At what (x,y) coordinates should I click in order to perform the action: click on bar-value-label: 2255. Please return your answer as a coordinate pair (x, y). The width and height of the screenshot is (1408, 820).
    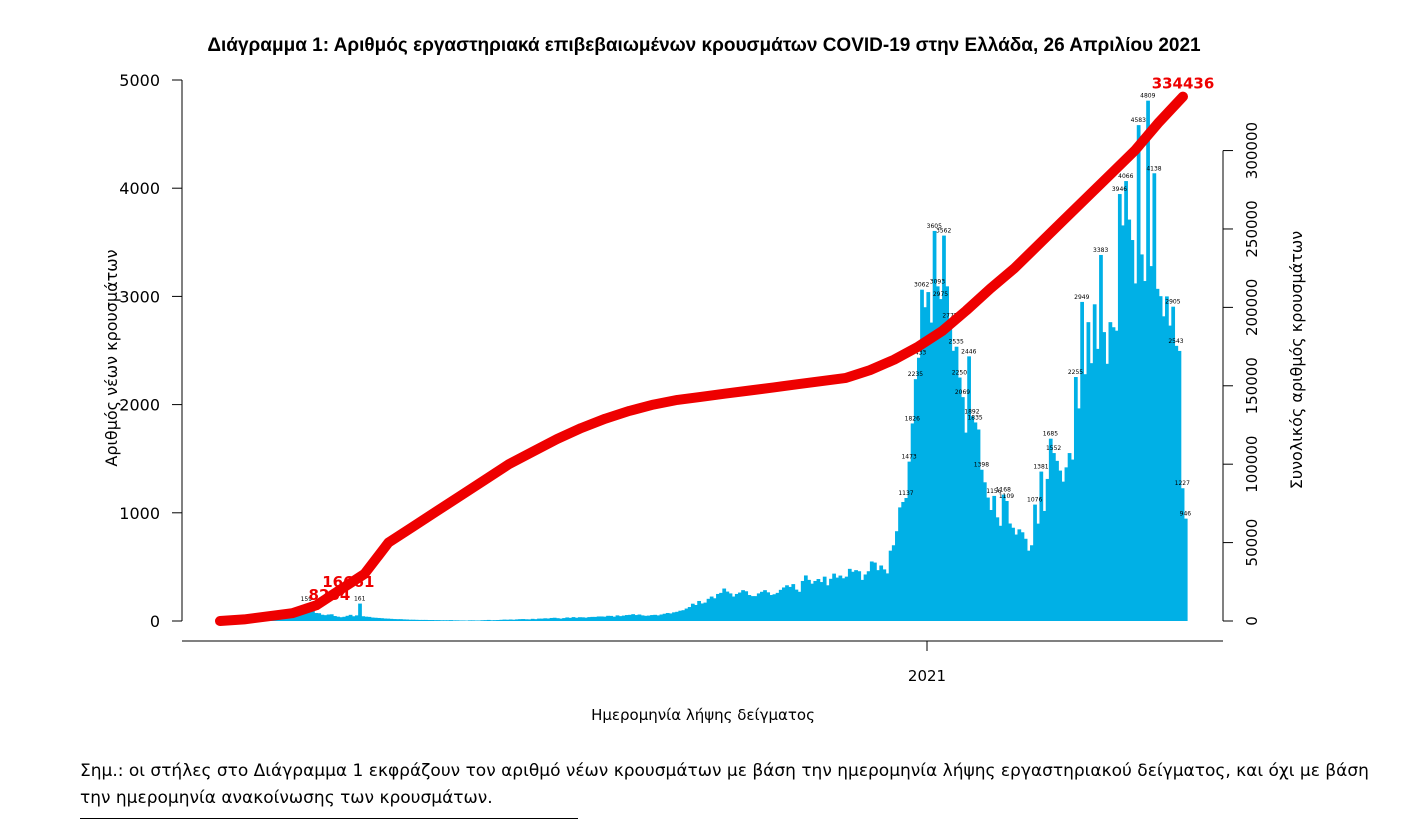
    Looking at the image, I should click on (1075, 372).